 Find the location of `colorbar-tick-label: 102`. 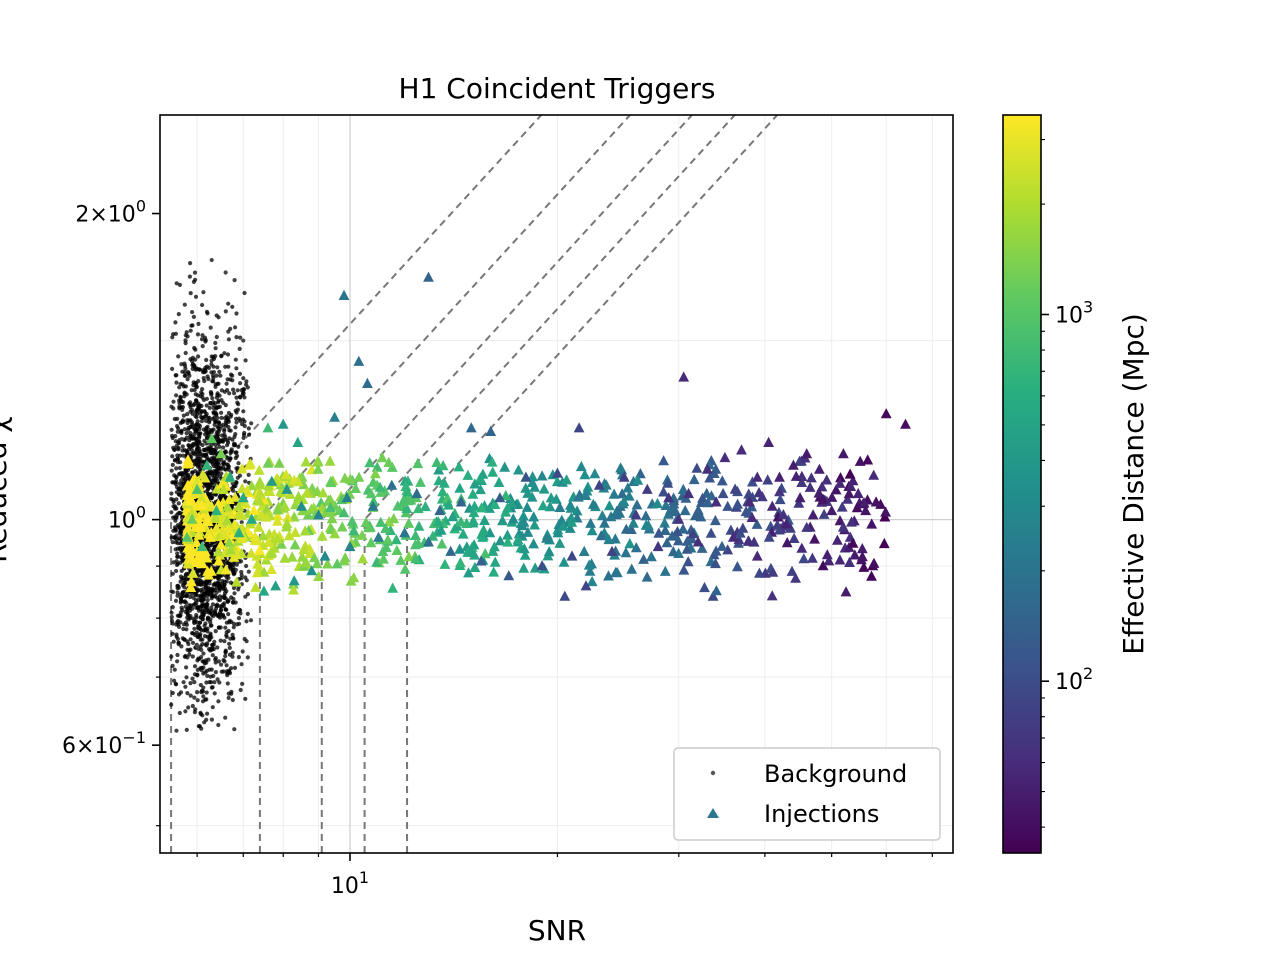

colorbar-tick-label: 102 is located at coordinates (1074, 679).